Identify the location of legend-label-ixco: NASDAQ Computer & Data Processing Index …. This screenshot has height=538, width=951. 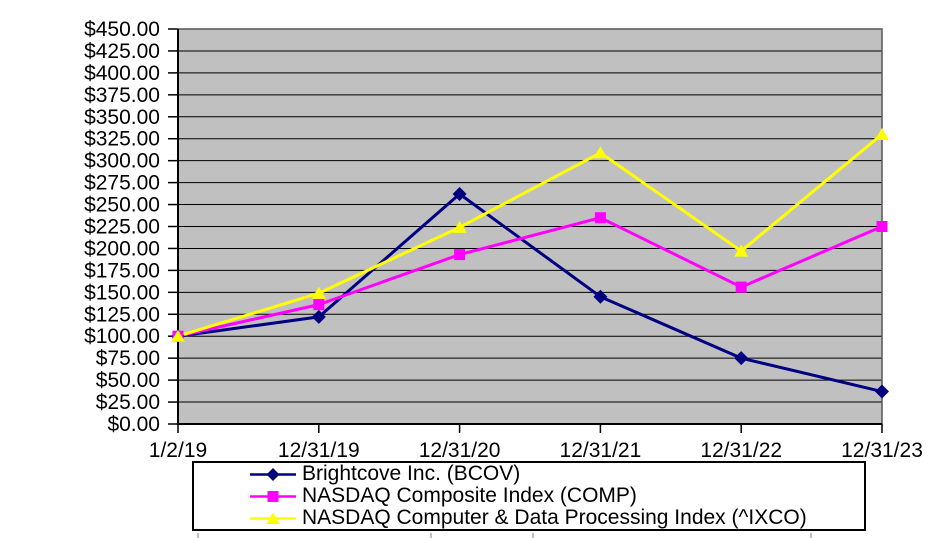
(554, 517).